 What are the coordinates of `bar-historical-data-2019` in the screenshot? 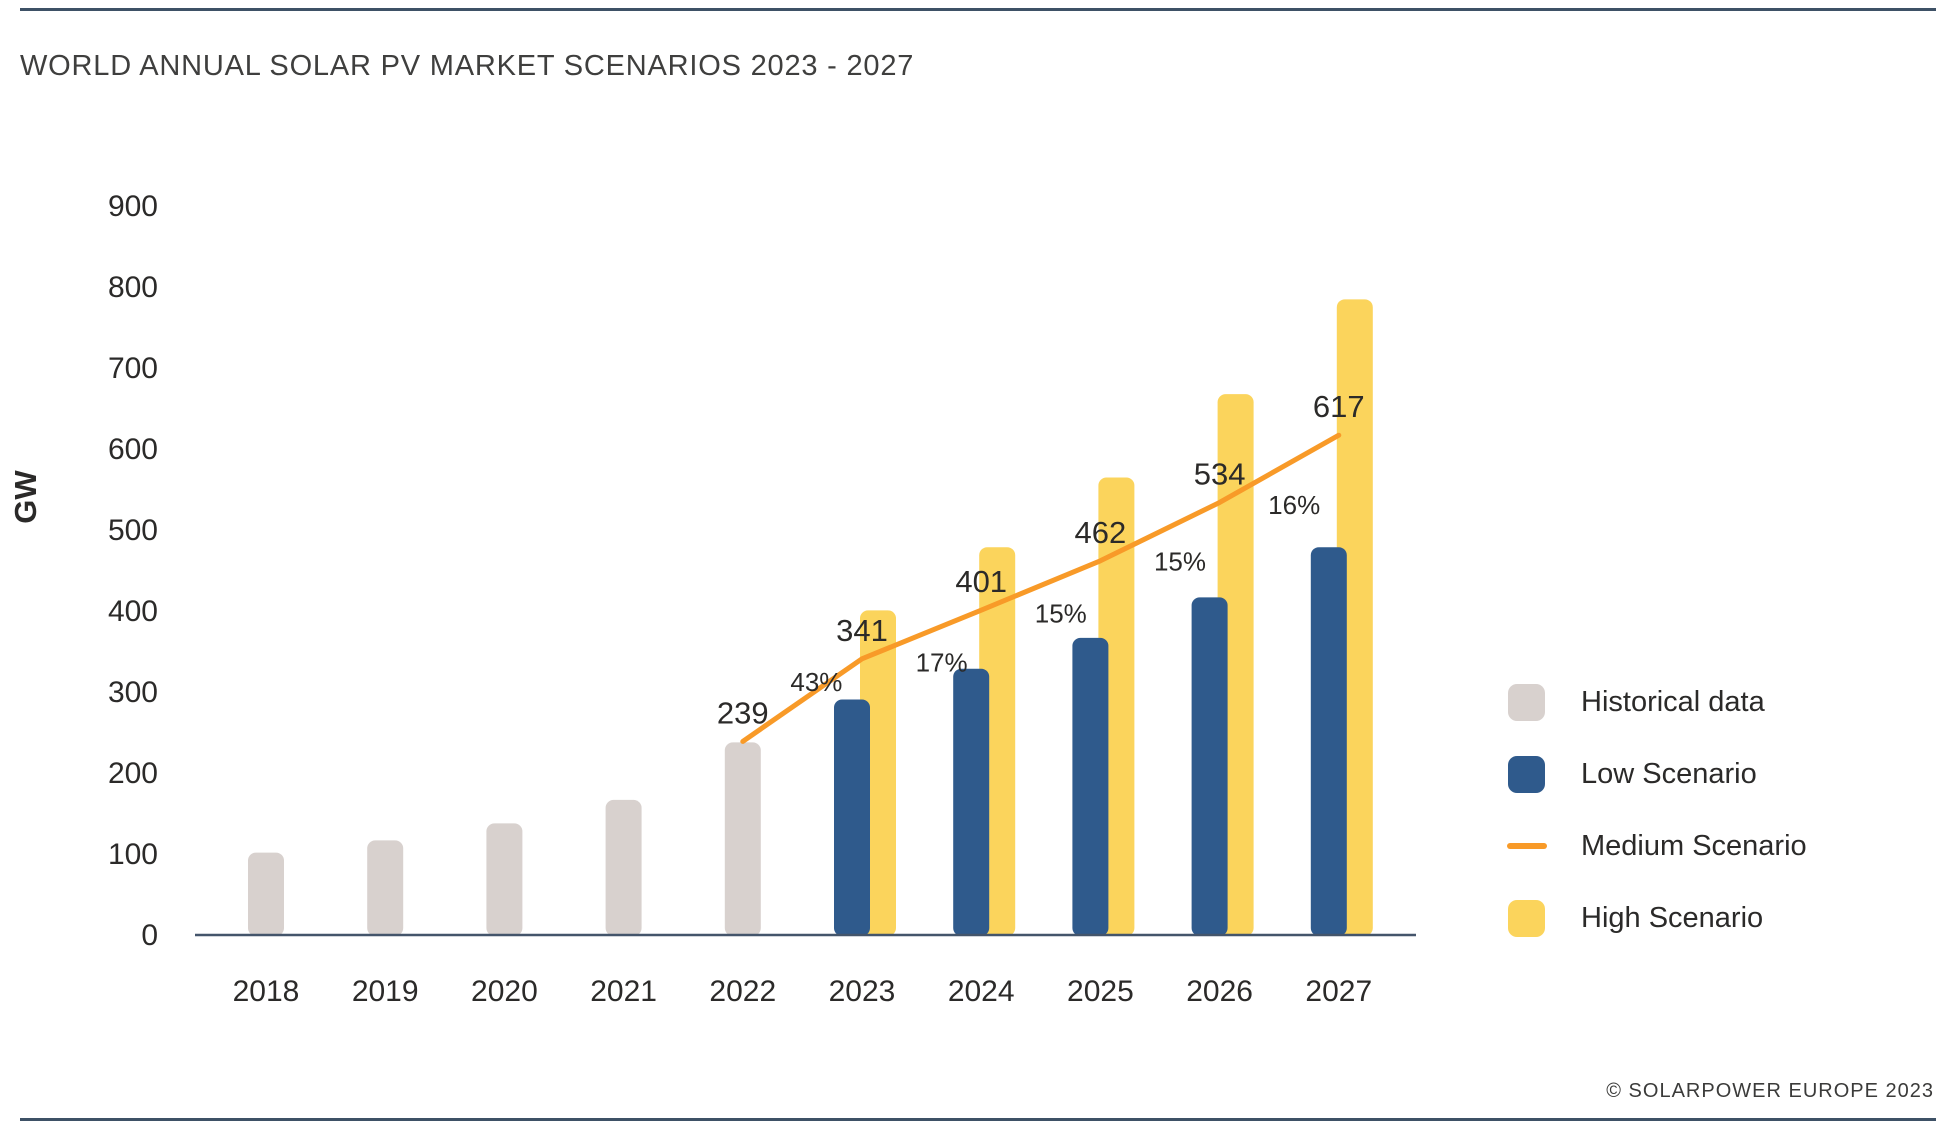 It's located at (385, 888).